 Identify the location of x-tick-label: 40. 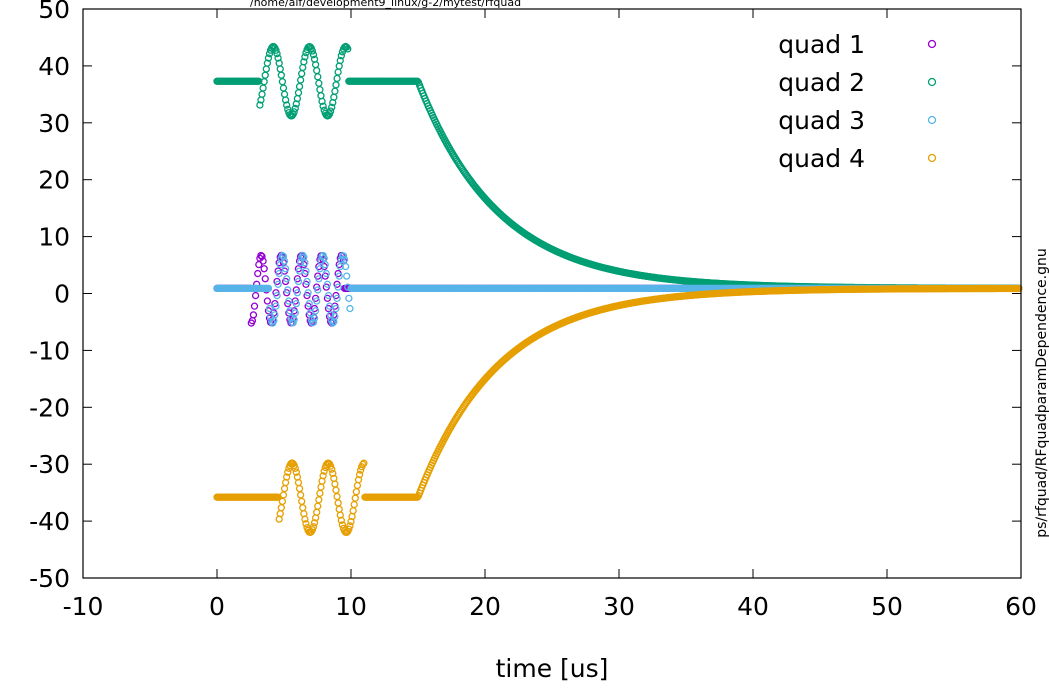
(753, 606).